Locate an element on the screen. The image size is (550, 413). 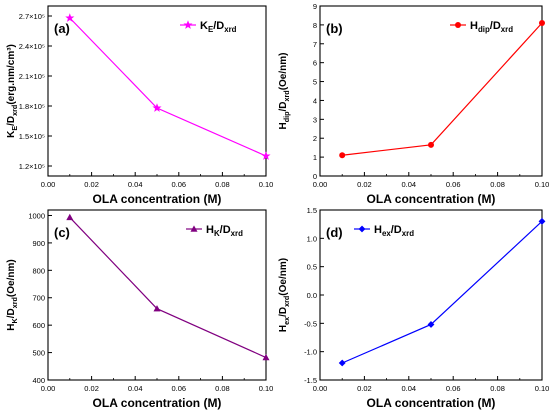
y-tick-label: 600 is located at coordinates (38, 325).